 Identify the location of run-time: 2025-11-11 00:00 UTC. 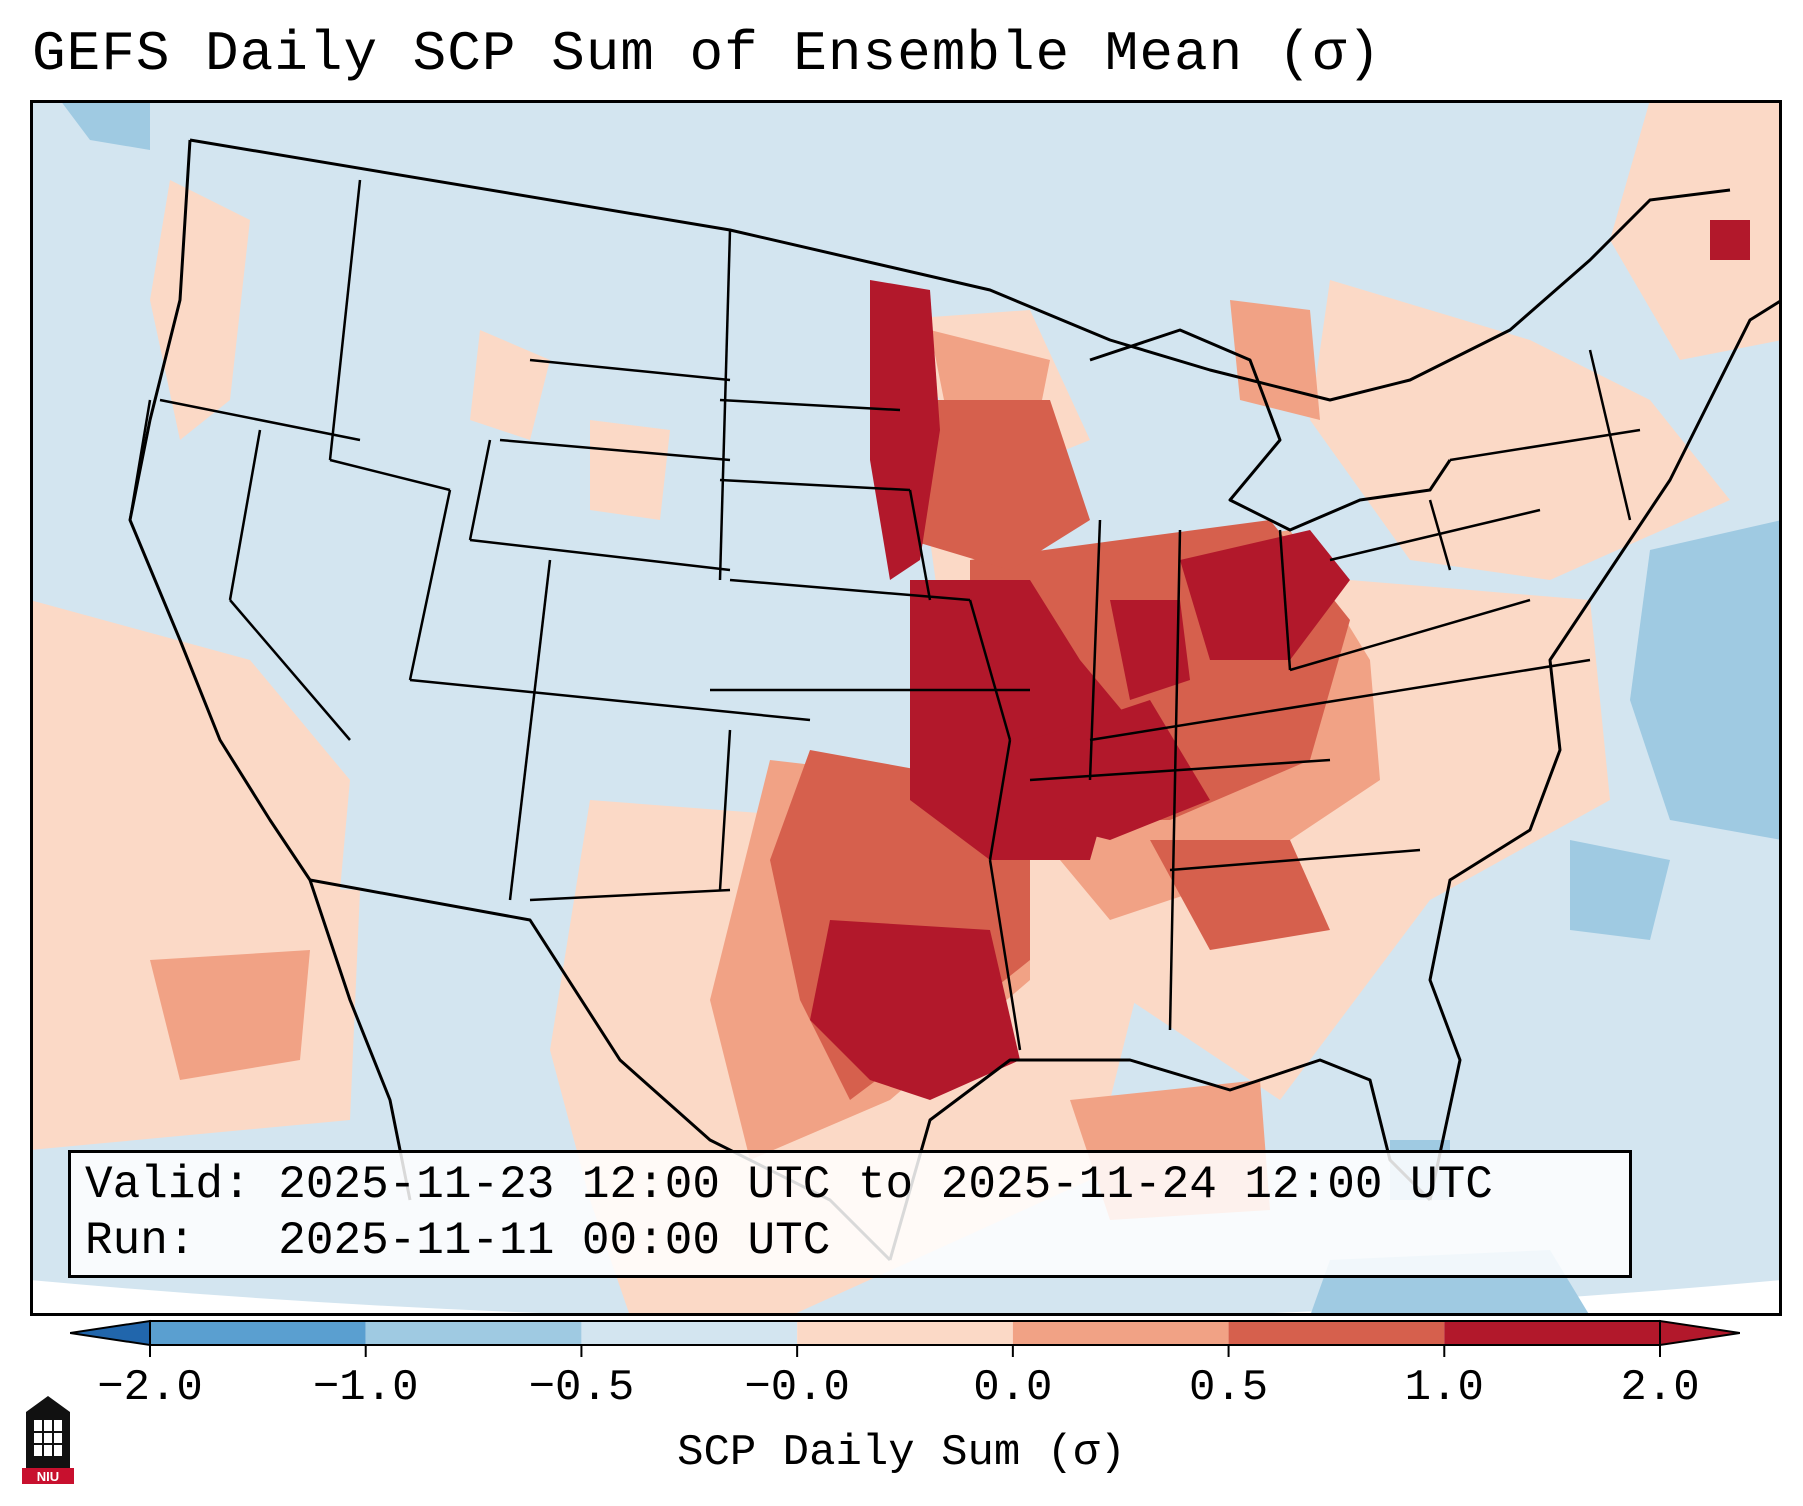
(554, 1241).